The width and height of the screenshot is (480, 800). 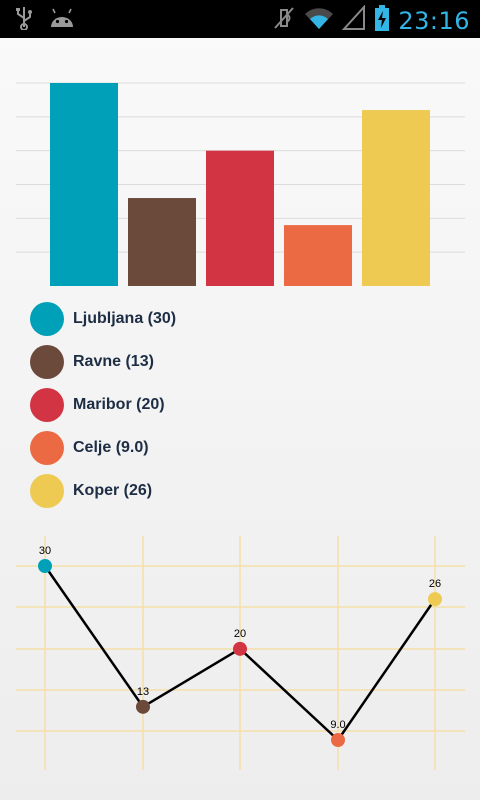 What do you see at coordinates (338, 740) in the screenshot?
I see `point-celje` at bounding box center [338, 740].